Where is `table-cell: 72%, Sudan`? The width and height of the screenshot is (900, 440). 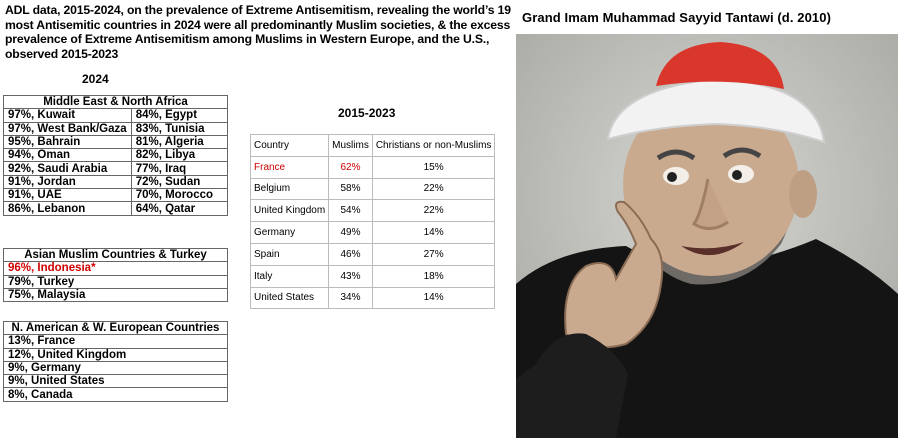 table-cell: 72%, Sudan is located at coordinates (179, 182).